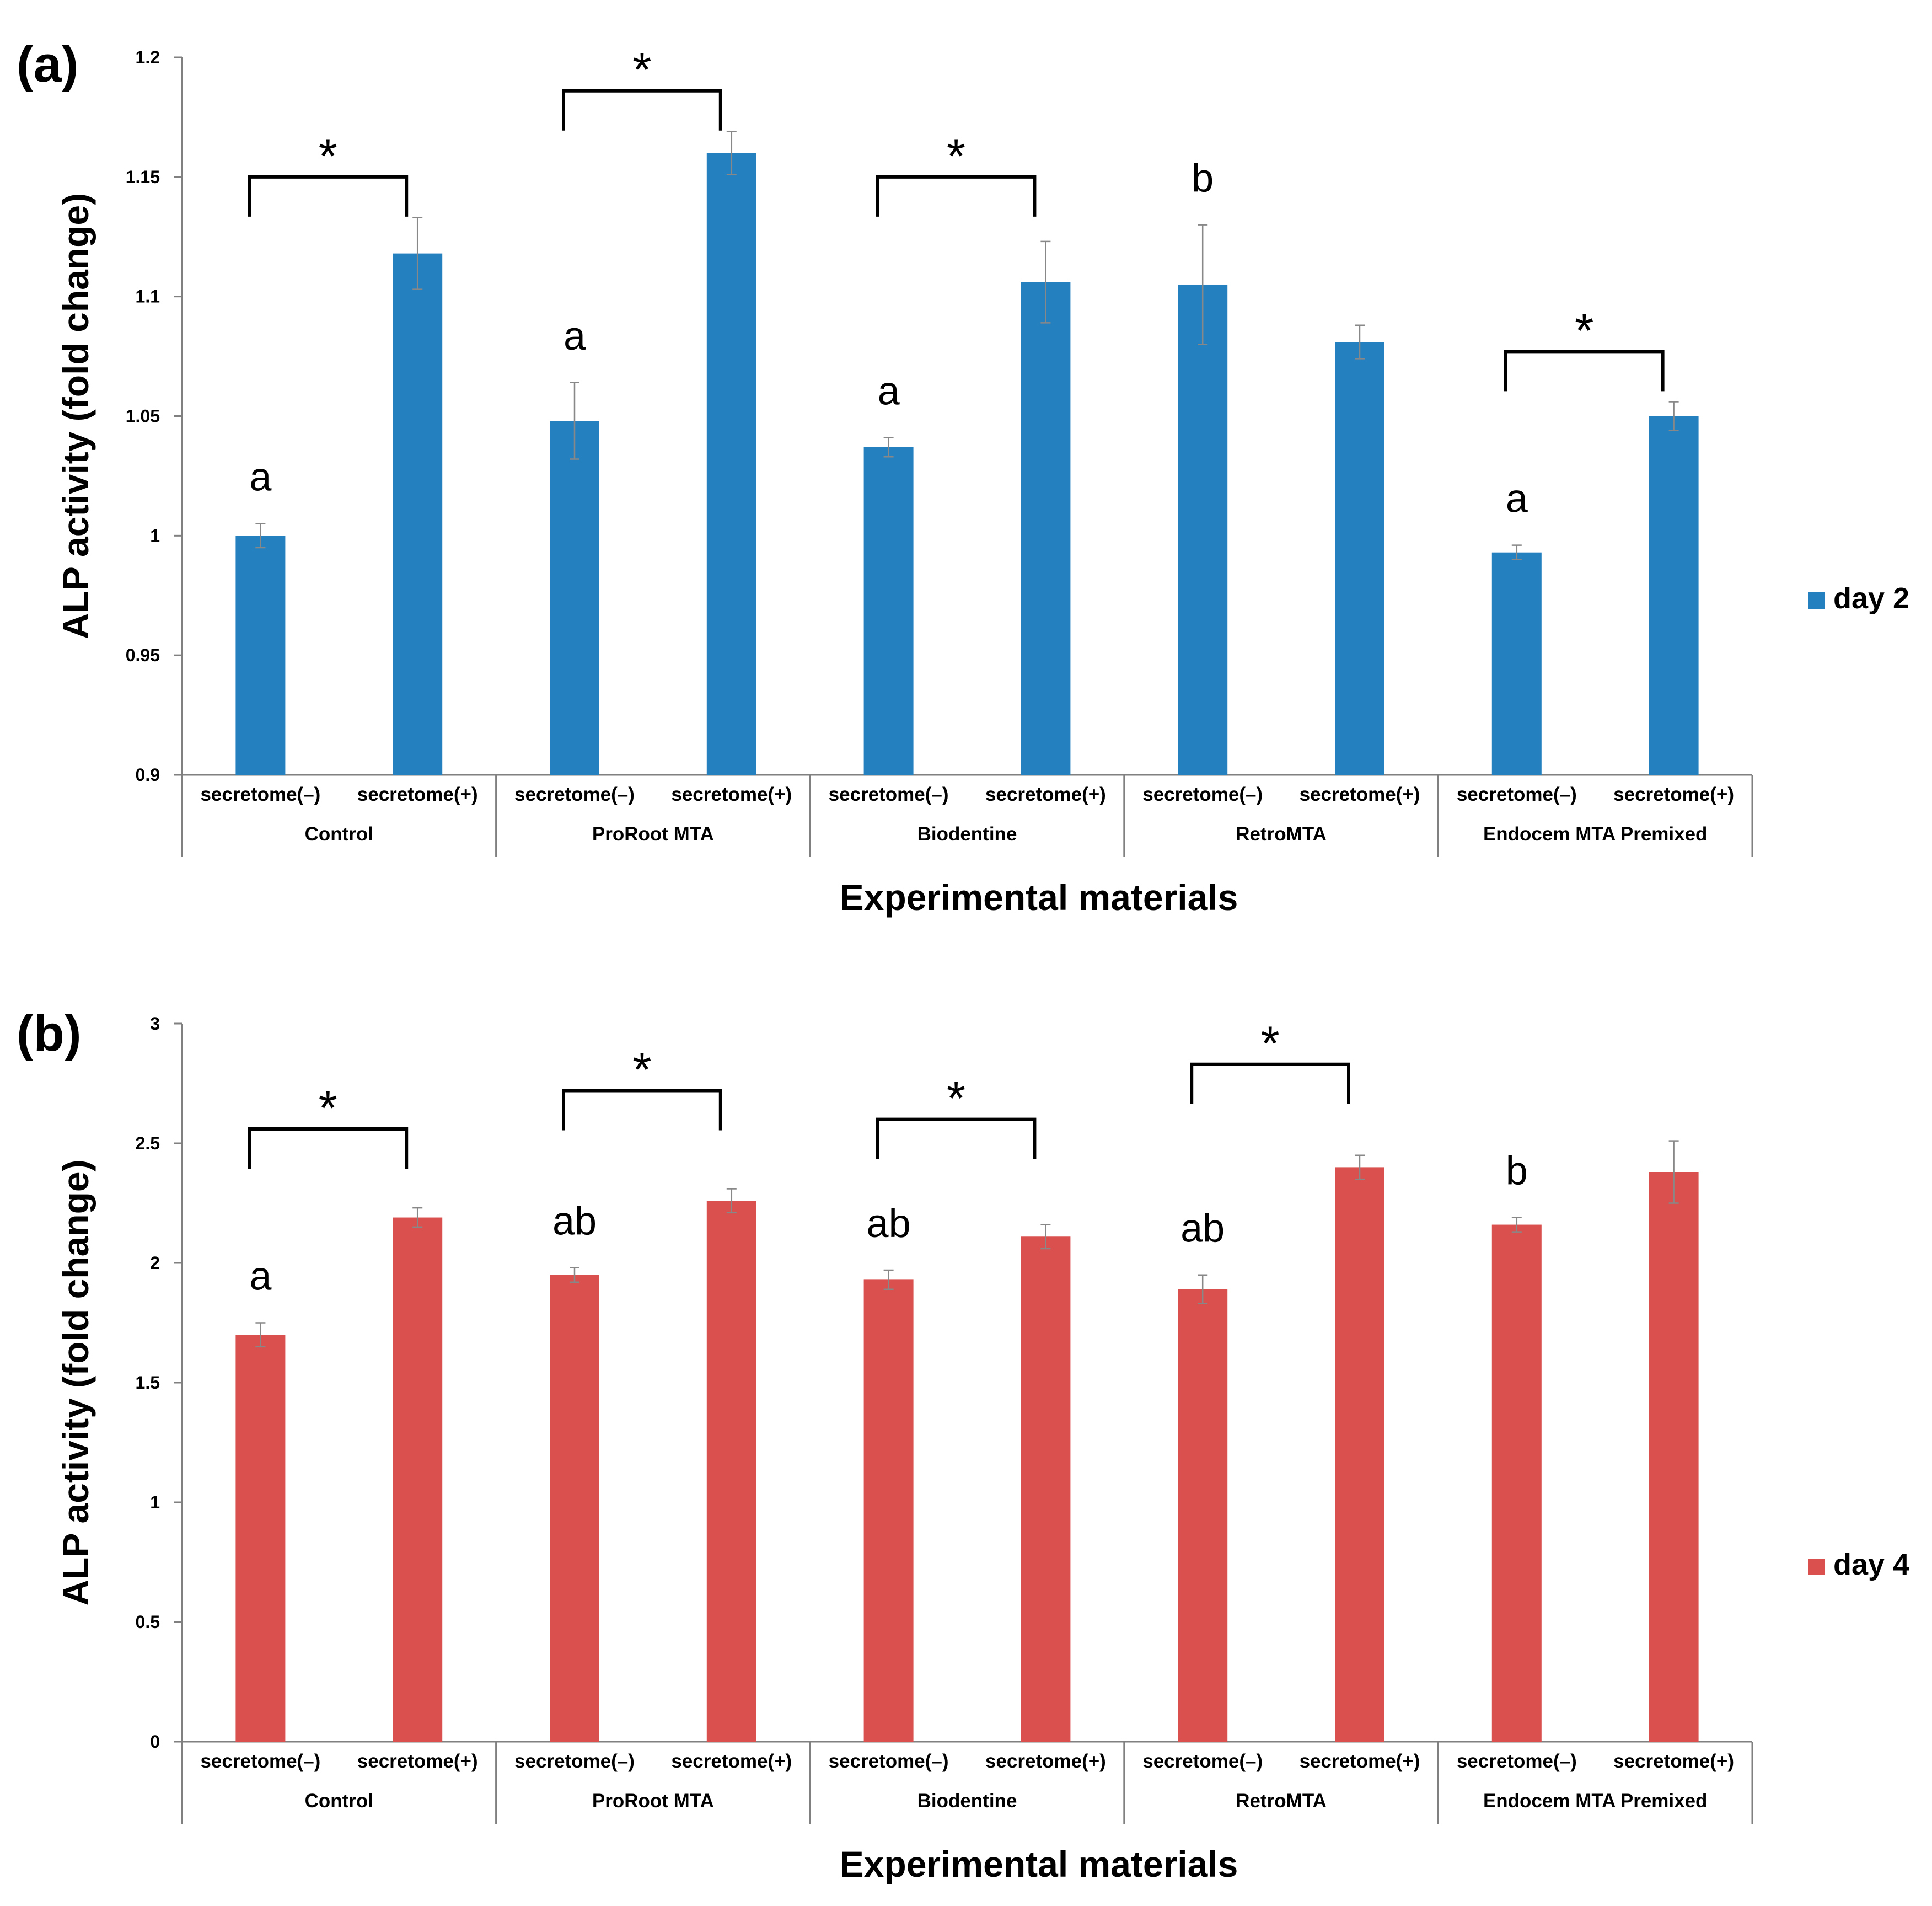  What do you see at coordinates (47, 64) in the screenshot?
I see `panel-label: (a)` at bounding box center [47, 64].